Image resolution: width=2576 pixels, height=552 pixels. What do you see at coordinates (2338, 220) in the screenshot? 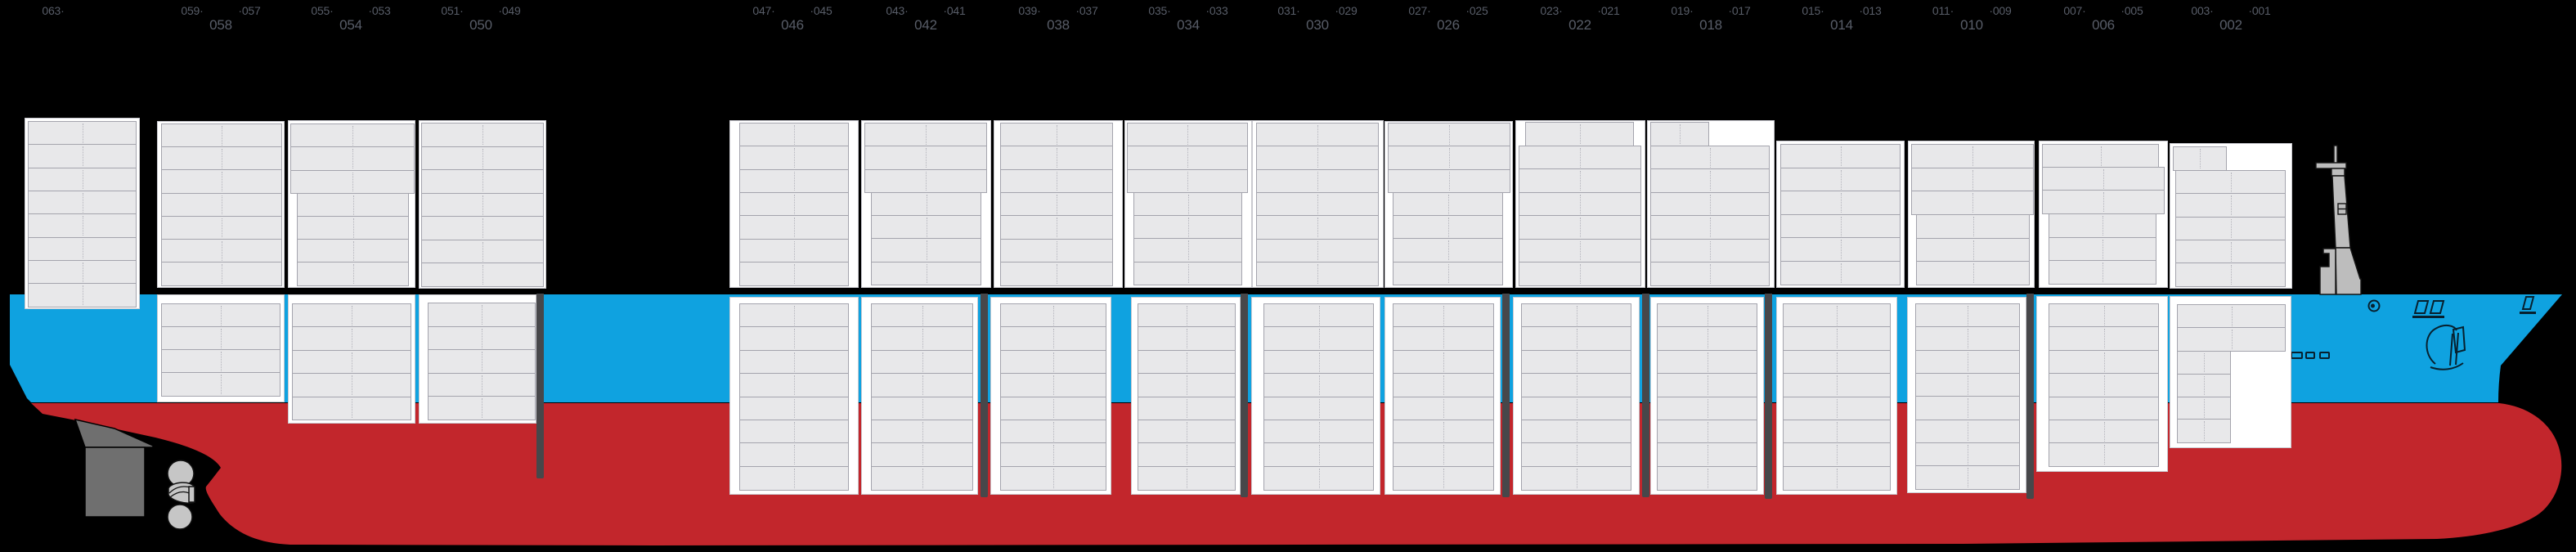
I see `foremast` at bounding box center [2338, 220].